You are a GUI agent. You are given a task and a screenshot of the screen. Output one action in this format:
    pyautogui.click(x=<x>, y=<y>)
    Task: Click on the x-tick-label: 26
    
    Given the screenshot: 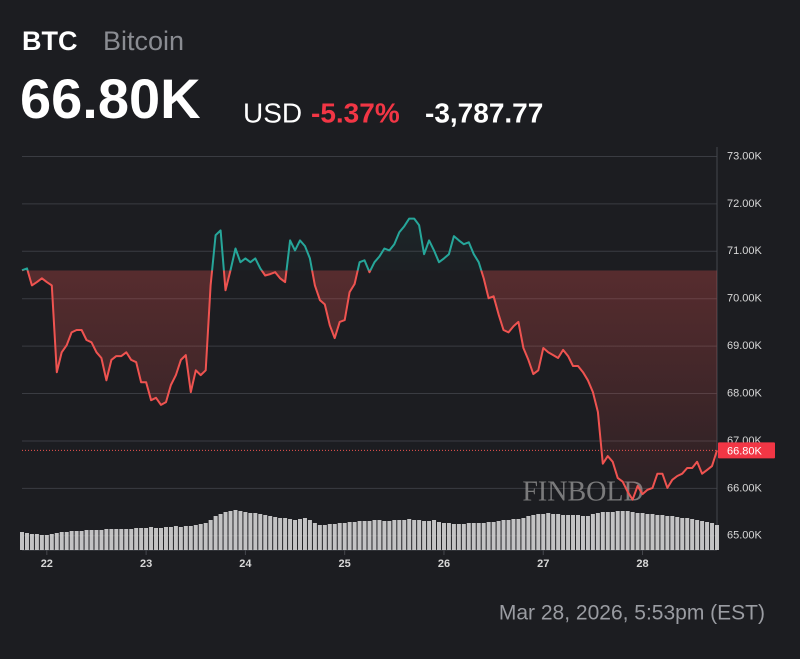 What is the action you would take?
    pyautogui.click(x=444, y=564)
    